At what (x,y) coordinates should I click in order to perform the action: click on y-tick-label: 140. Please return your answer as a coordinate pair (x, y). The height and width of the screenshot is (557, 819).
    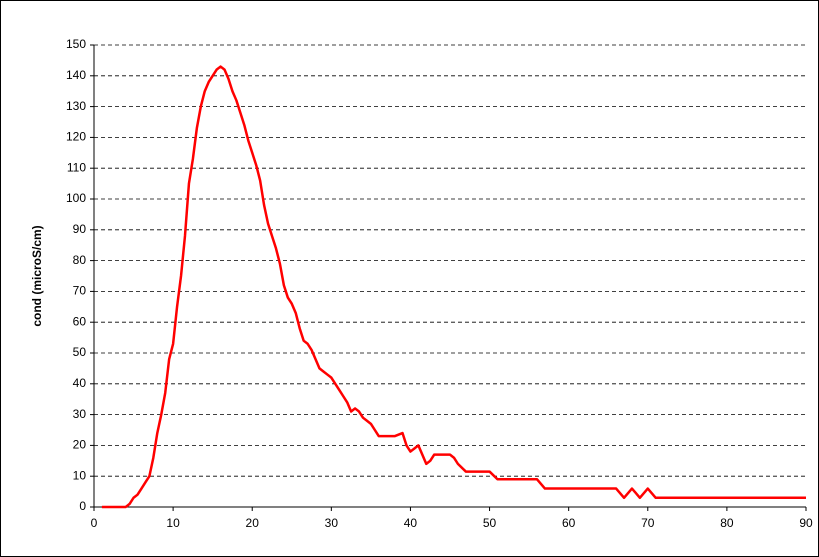
    Looking at the image, I should click on (76, 75).